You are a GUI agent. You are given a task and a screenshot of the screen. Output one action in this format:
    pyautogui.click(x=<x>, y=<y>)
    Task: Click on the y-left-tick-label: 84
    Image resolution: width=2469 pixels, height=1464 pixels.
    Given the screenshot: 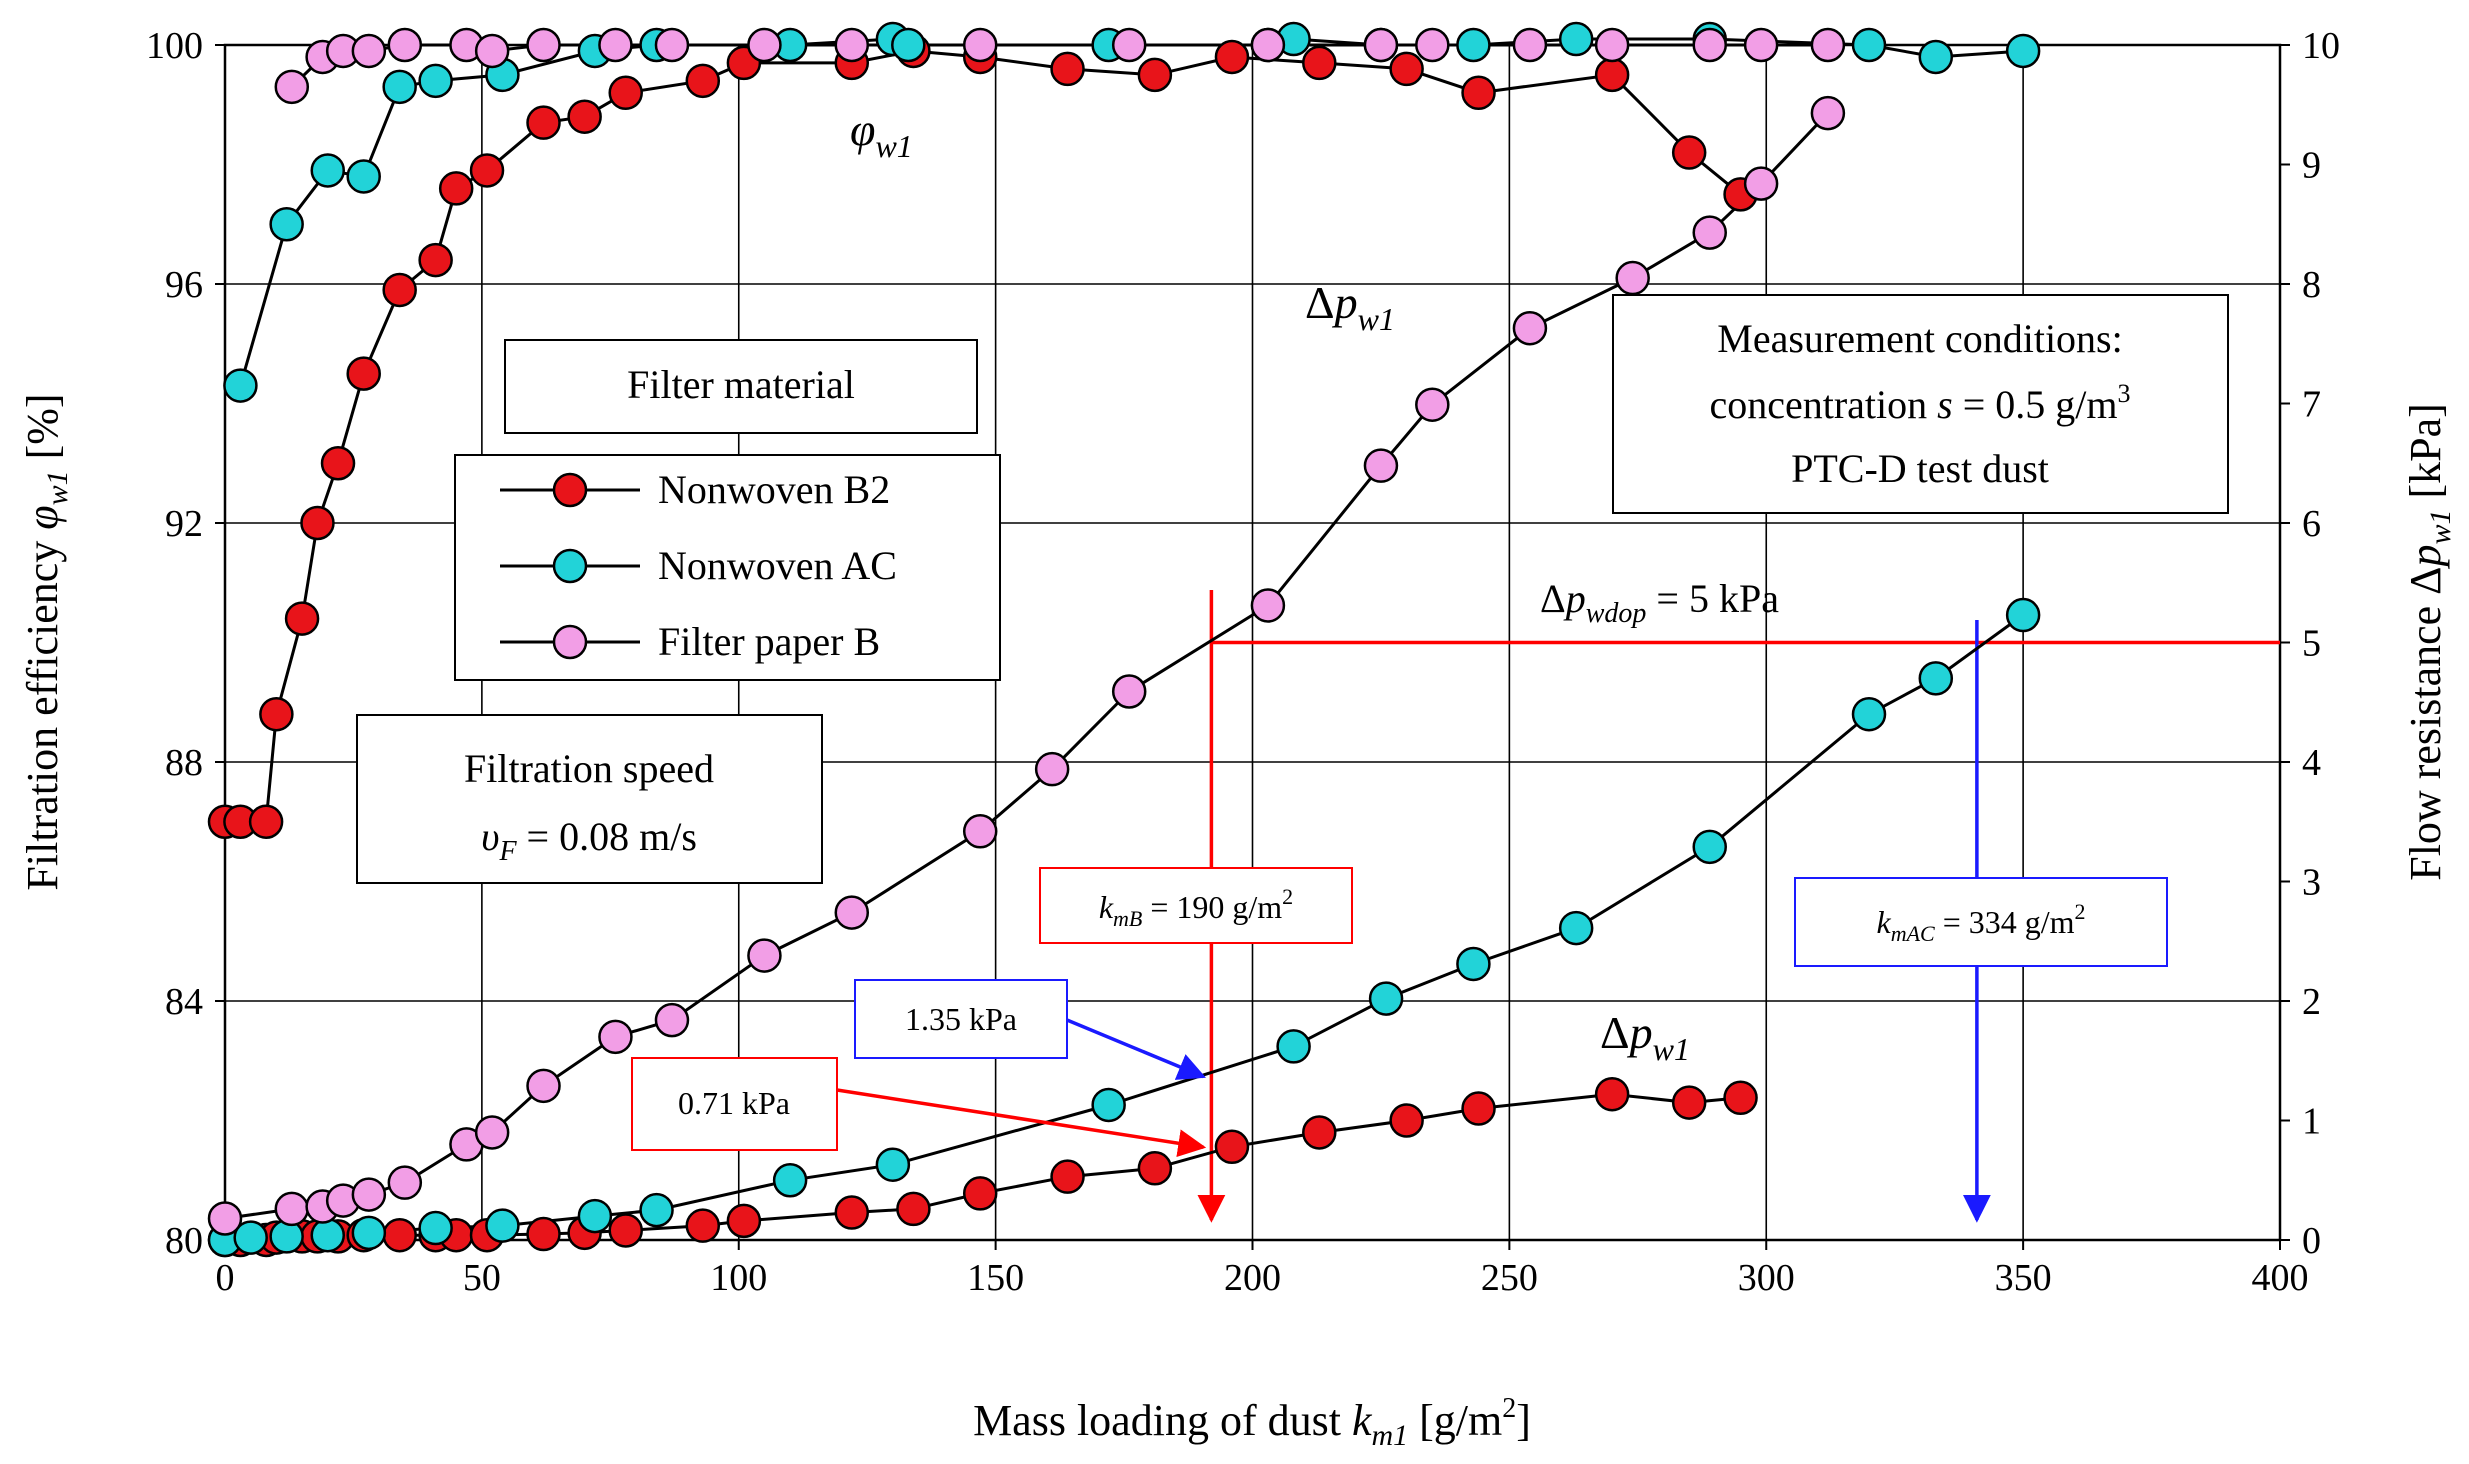 What is the action you would take?
    pyautogui.click(x=184, y=1002)
    